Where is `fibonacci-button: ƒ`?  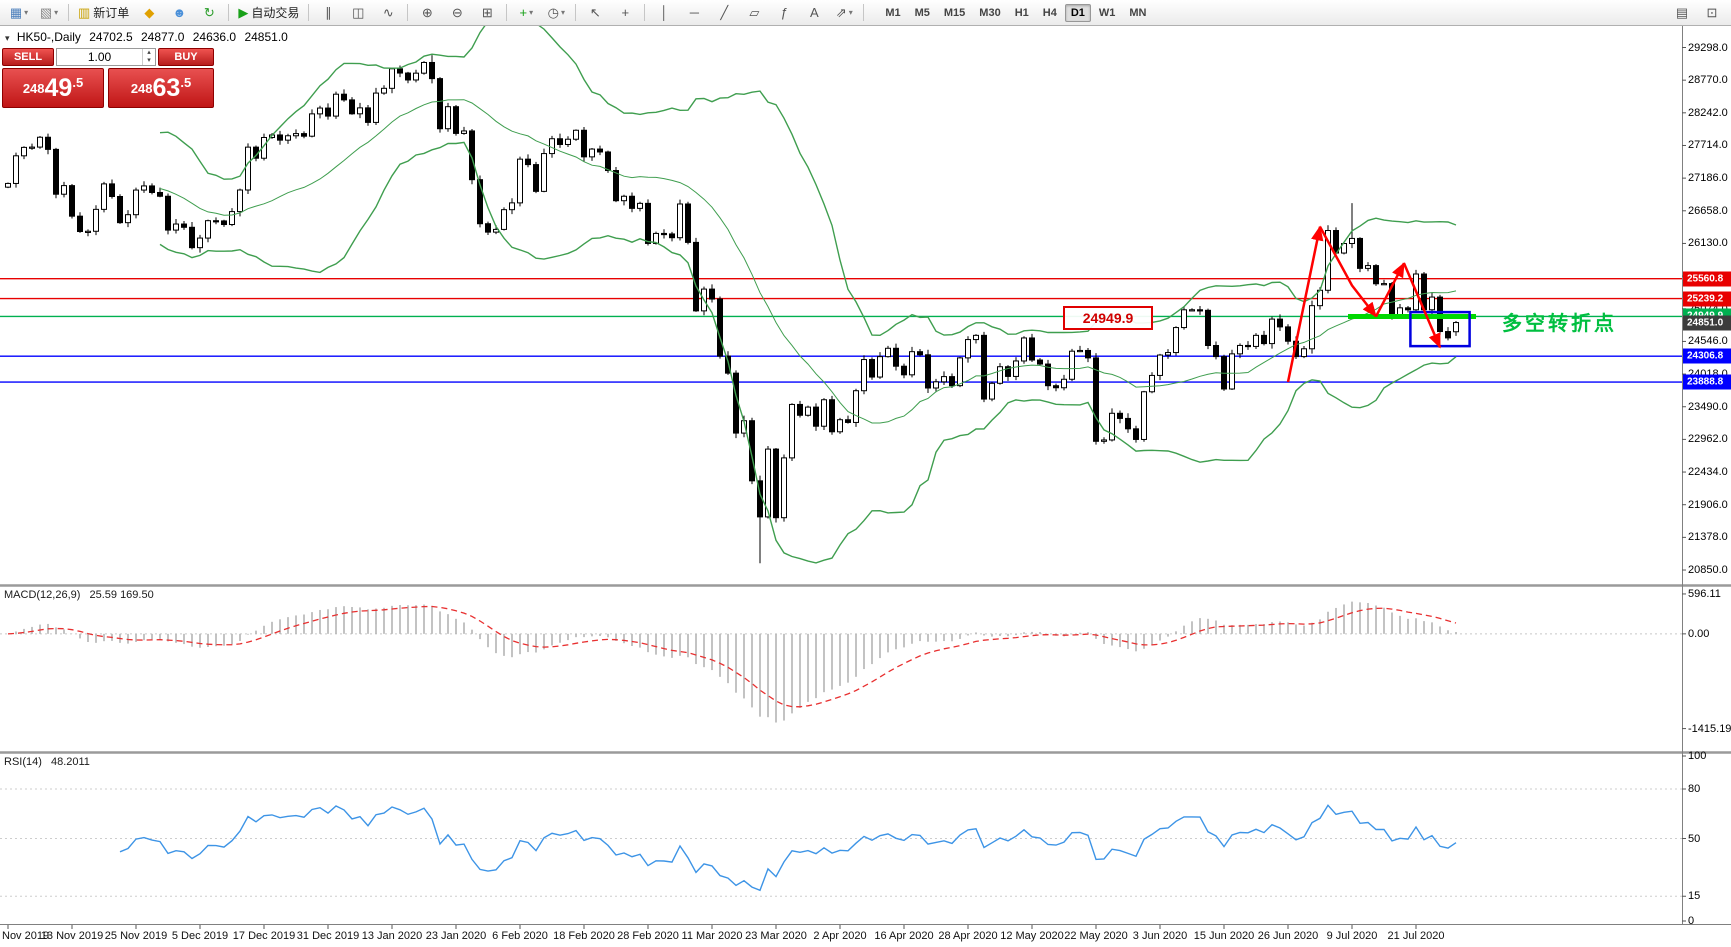 fibonacci-button: ƒ is located at coordinates (784, 13).